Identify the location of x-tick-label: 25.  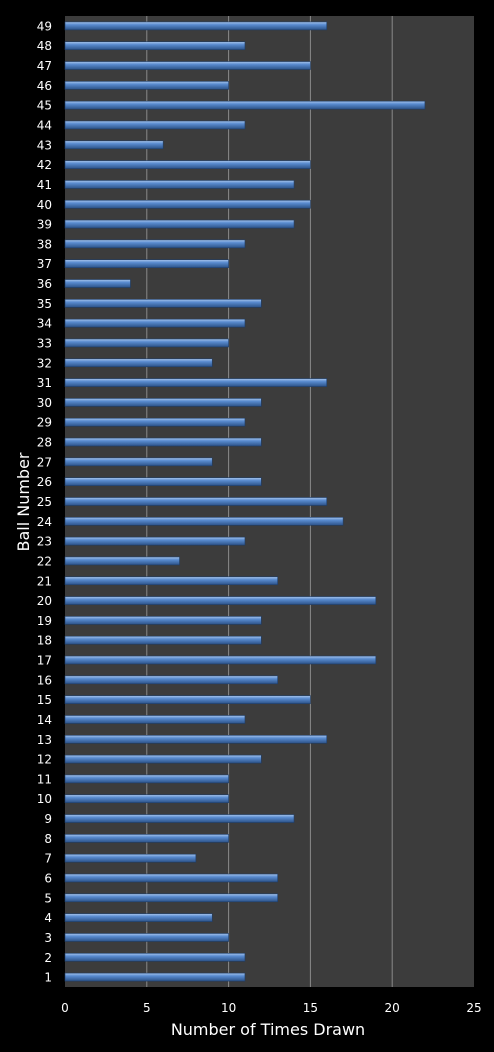
(473, 1008).